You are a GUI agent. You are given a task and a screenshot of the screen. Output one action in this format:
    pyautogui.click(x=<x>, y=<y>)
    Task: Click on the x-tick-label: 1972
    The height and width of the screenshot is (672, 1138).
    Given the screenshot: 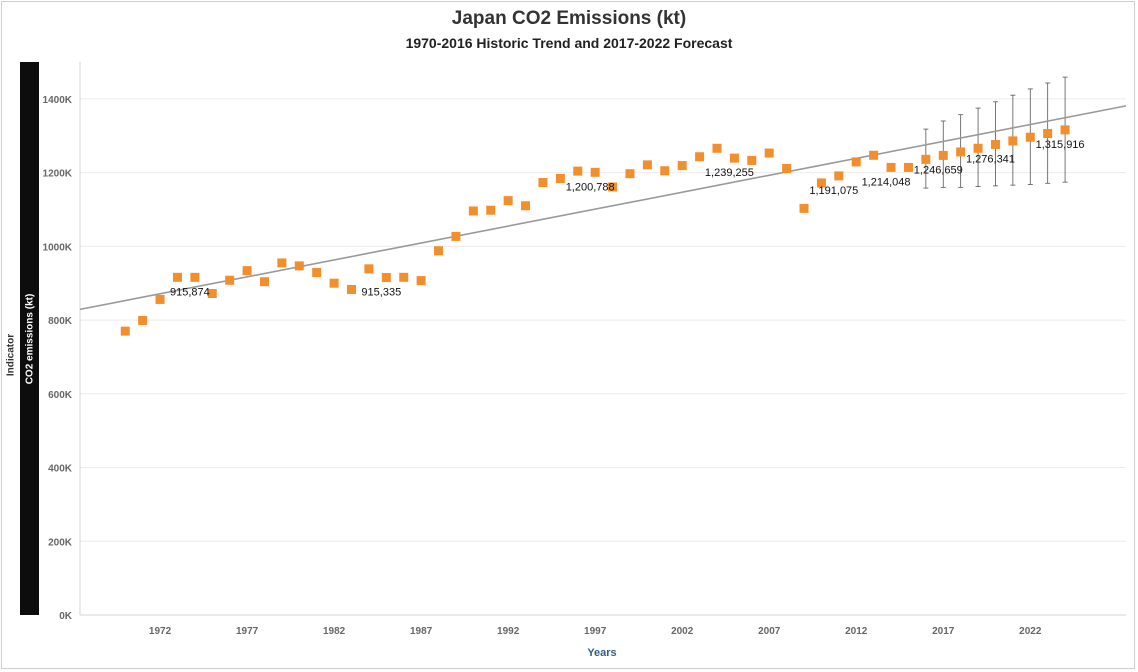 What is the action you would take?
    pyautogui.click(x=160, y=631)
    